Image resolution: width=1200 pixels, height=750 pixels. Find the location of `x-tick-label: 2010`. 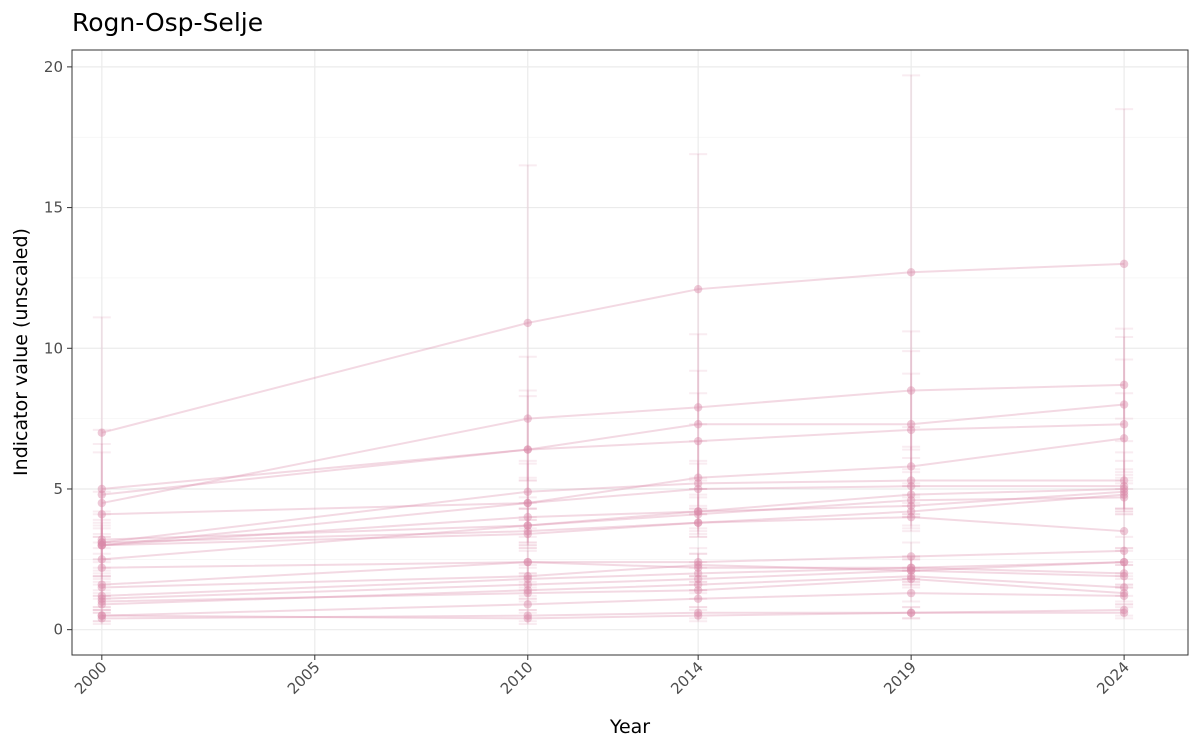

x-tick-label: 2010 is located at coordinates (517, 678).